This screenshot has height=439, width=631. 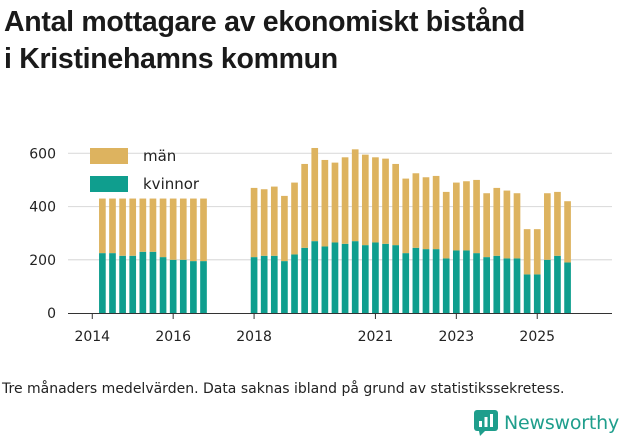 What do you see at coordinates (486, 423) in the screenshot?
I see `newsworthy-logo-icon` at bounding box center [486, 423].